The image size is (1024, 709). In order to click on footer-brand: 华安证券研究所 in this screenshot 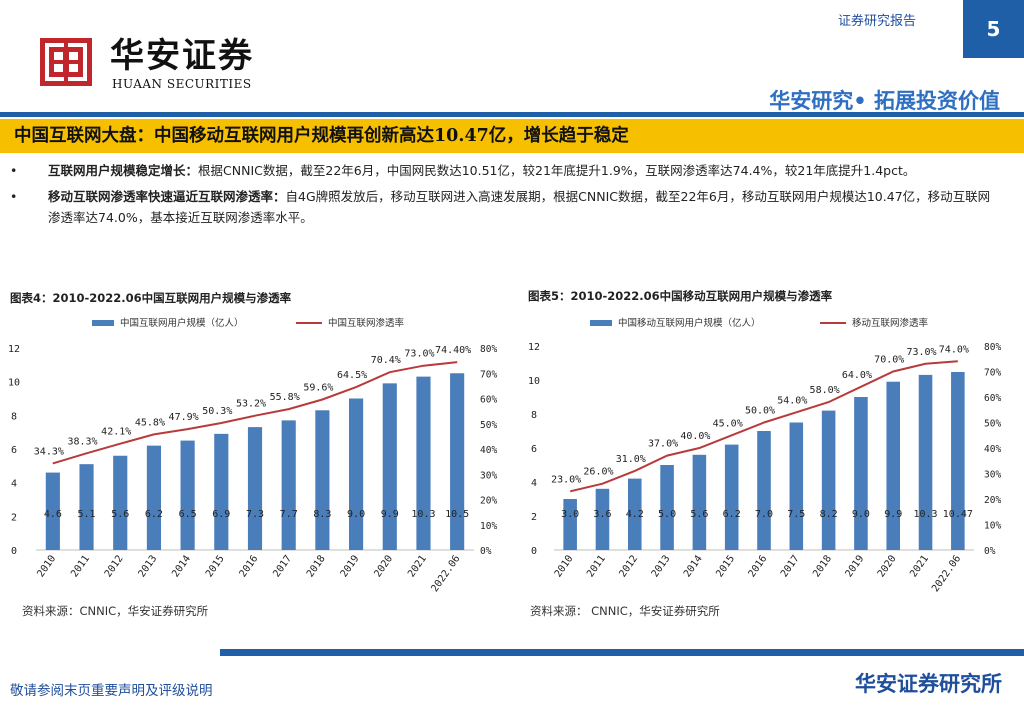, I will do `click(928, 684)`.